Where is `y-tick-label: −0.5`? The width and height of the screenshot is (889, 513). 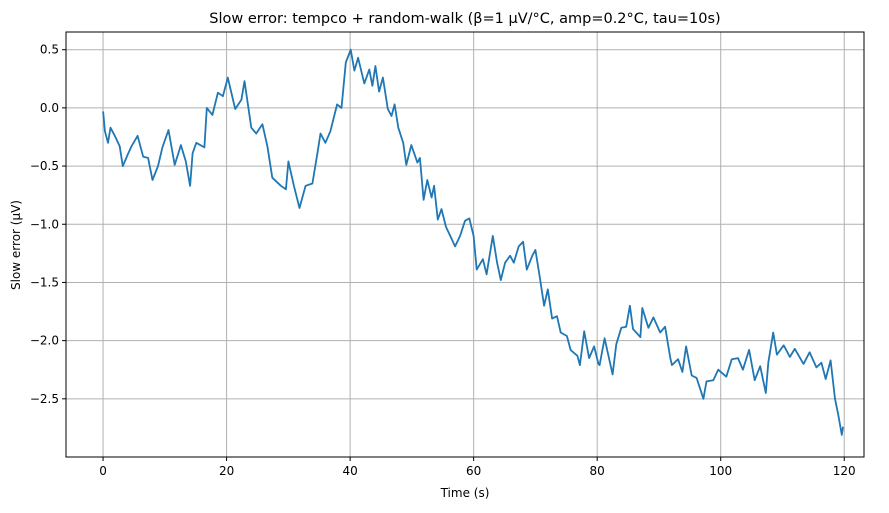
y-tick-label: −0.5 is located at coordinates (44, 166).